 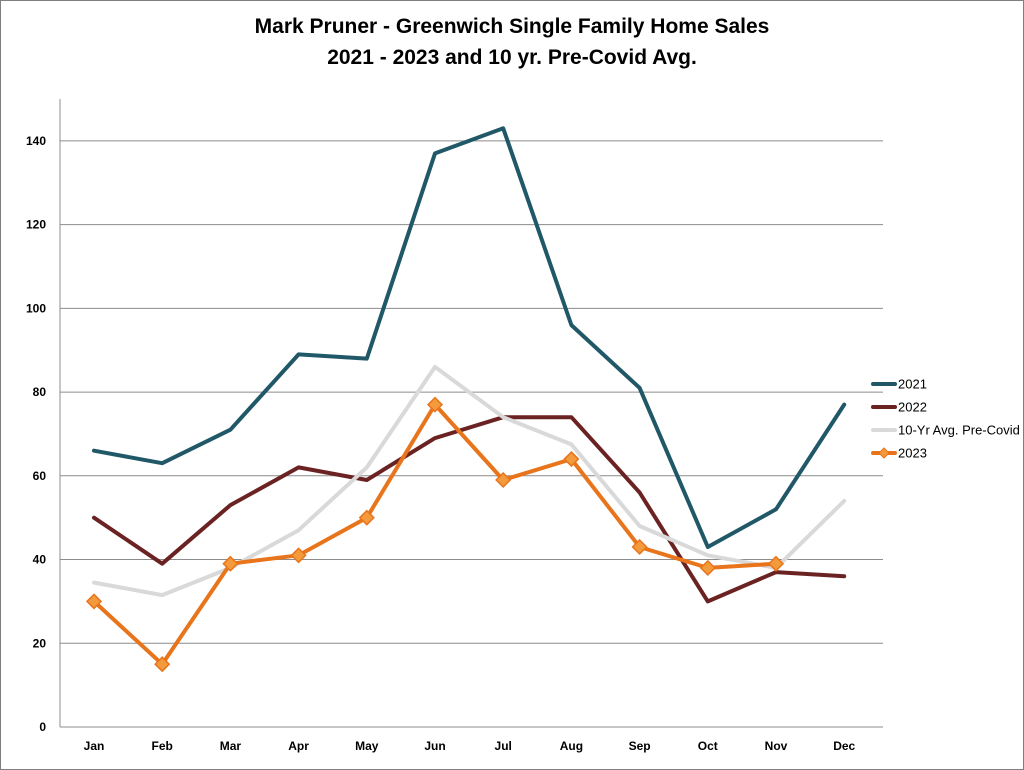 What do you see at coordinates (503, 746) in the screenshot?
I see `x-tick-label-jul: Jul` at bounding box center [503, 746].